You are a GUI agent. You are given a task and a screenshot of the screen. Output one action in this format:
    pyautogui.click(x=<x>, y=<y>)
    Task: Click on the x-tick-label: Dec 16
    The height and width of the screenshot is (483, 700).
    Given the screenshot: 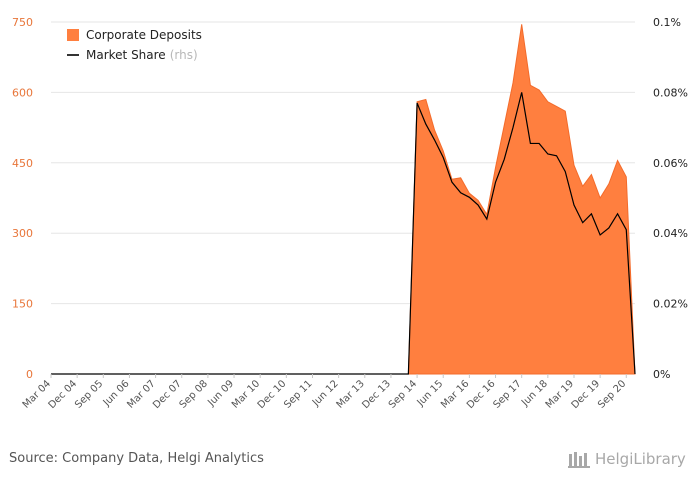 What is the action you would take?
    pyautogui.click(x=481, y=394)
    